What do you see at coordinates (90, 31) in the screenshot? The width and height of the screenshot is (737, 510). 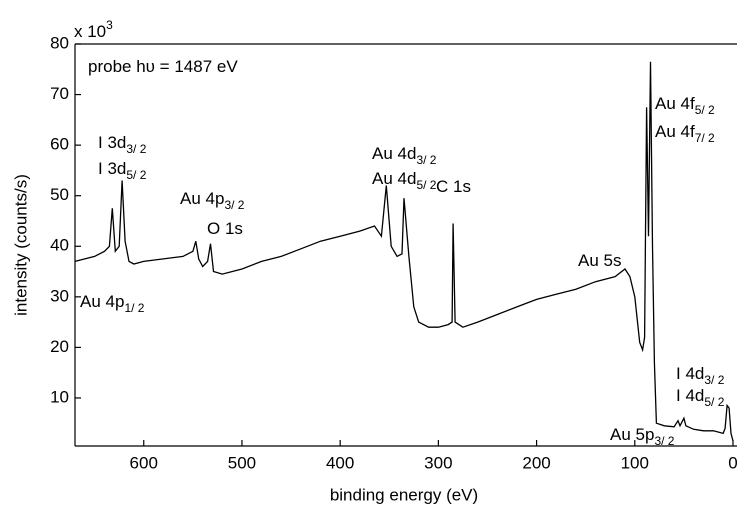 I see `multiplier-base: x 10` at bounding box center [90, 31].